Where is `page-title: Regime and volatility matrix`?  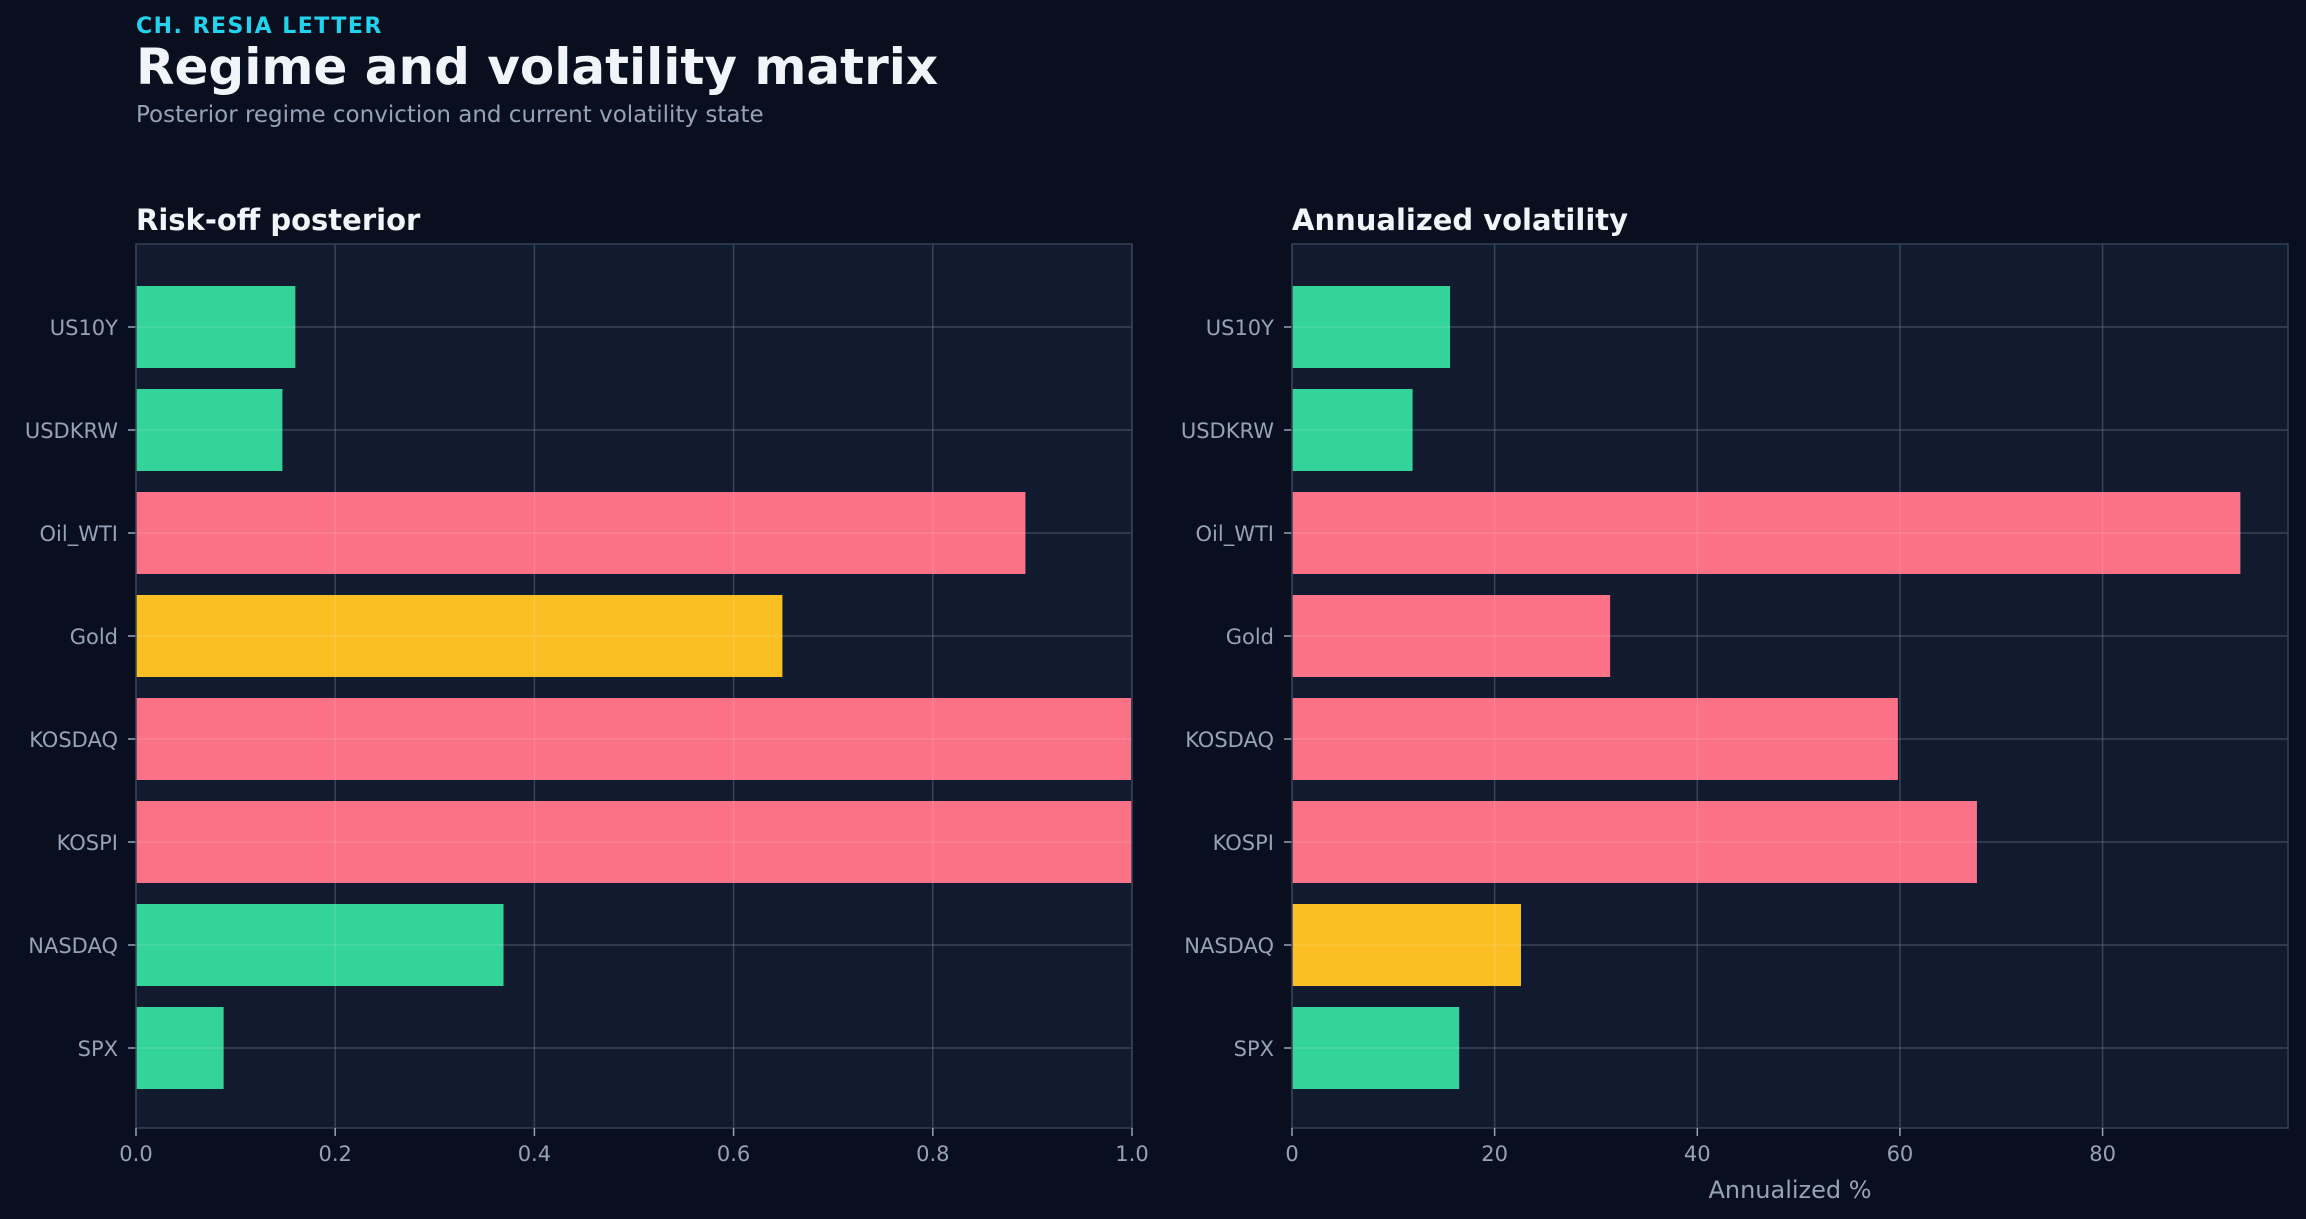 page-title: Regime and volatility matrix is located at coordinates (537, 67).